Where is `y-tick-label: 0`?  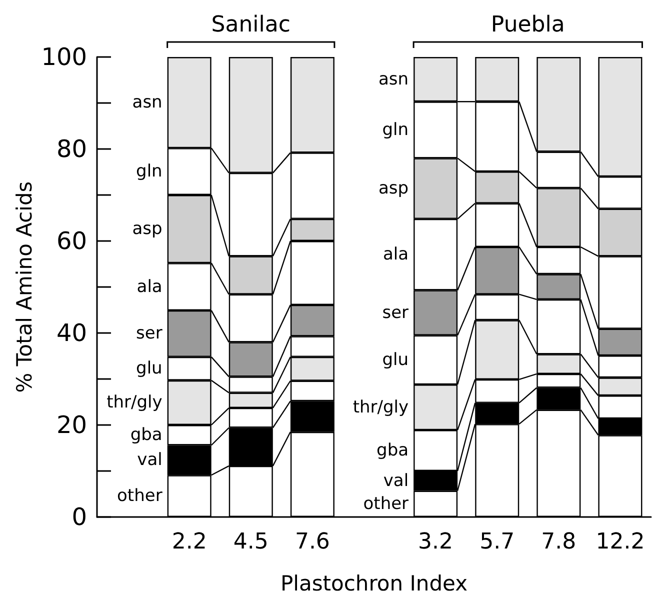
y-tick-label: 0 is located at coordinates (79, 517).